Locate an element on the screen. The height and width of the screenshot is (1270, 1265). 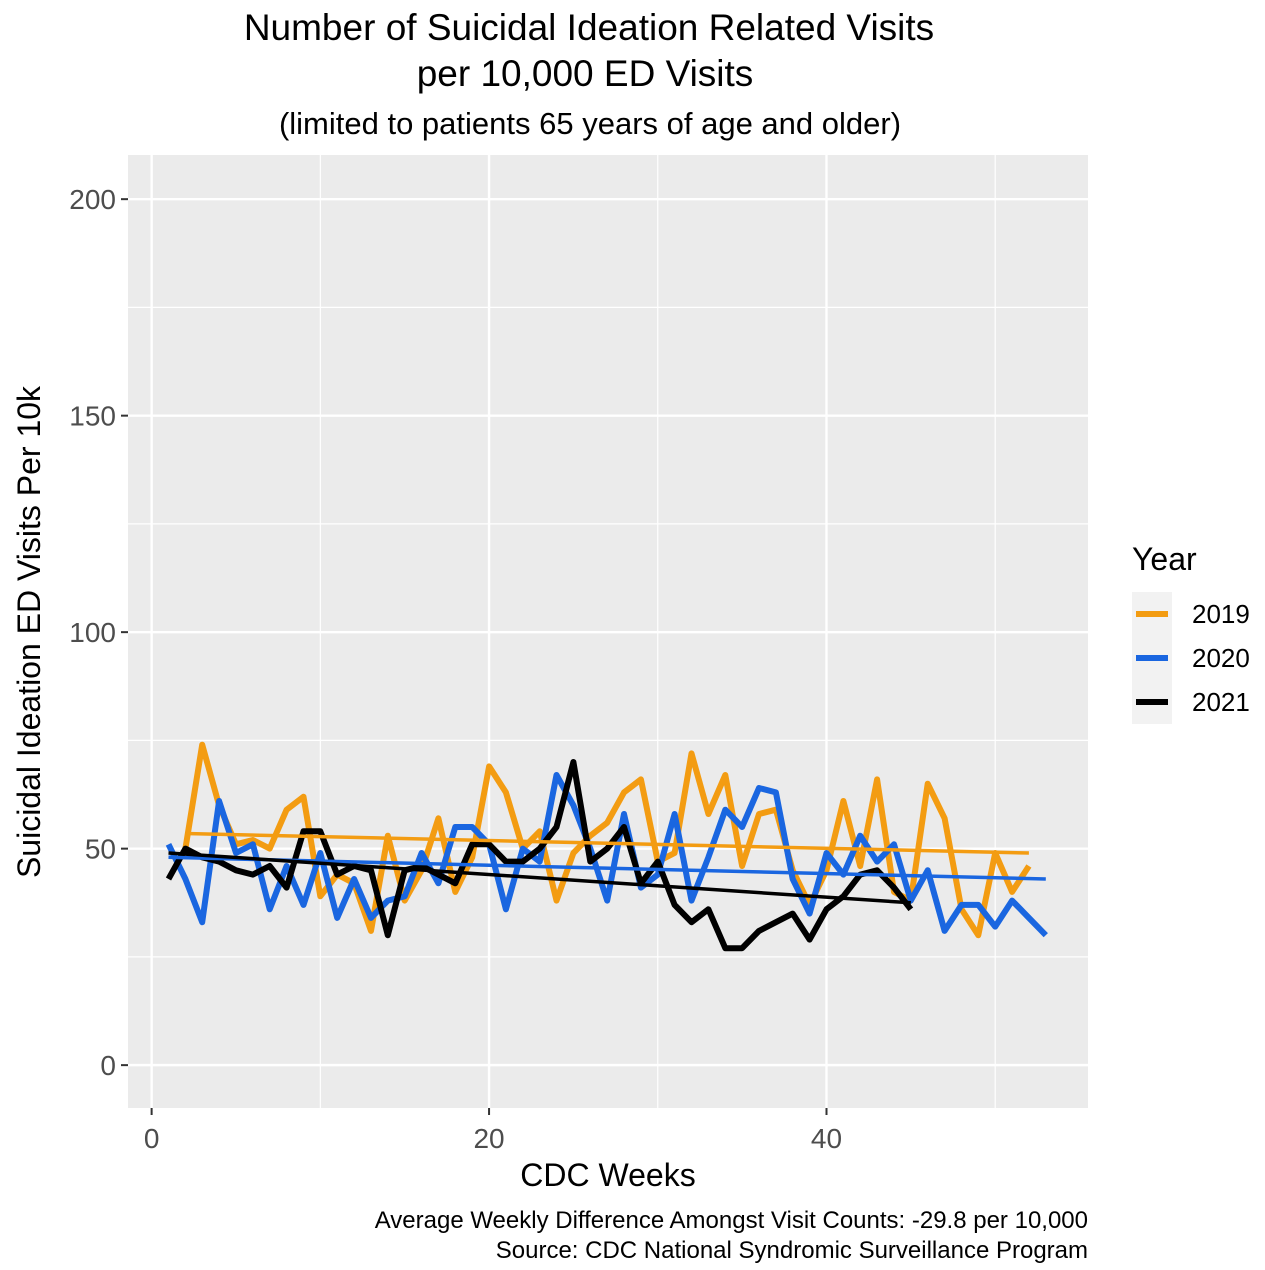
y-axis-title: Suicidal Ideation ED Visits Per 10k is located at coordinates (29, 631).